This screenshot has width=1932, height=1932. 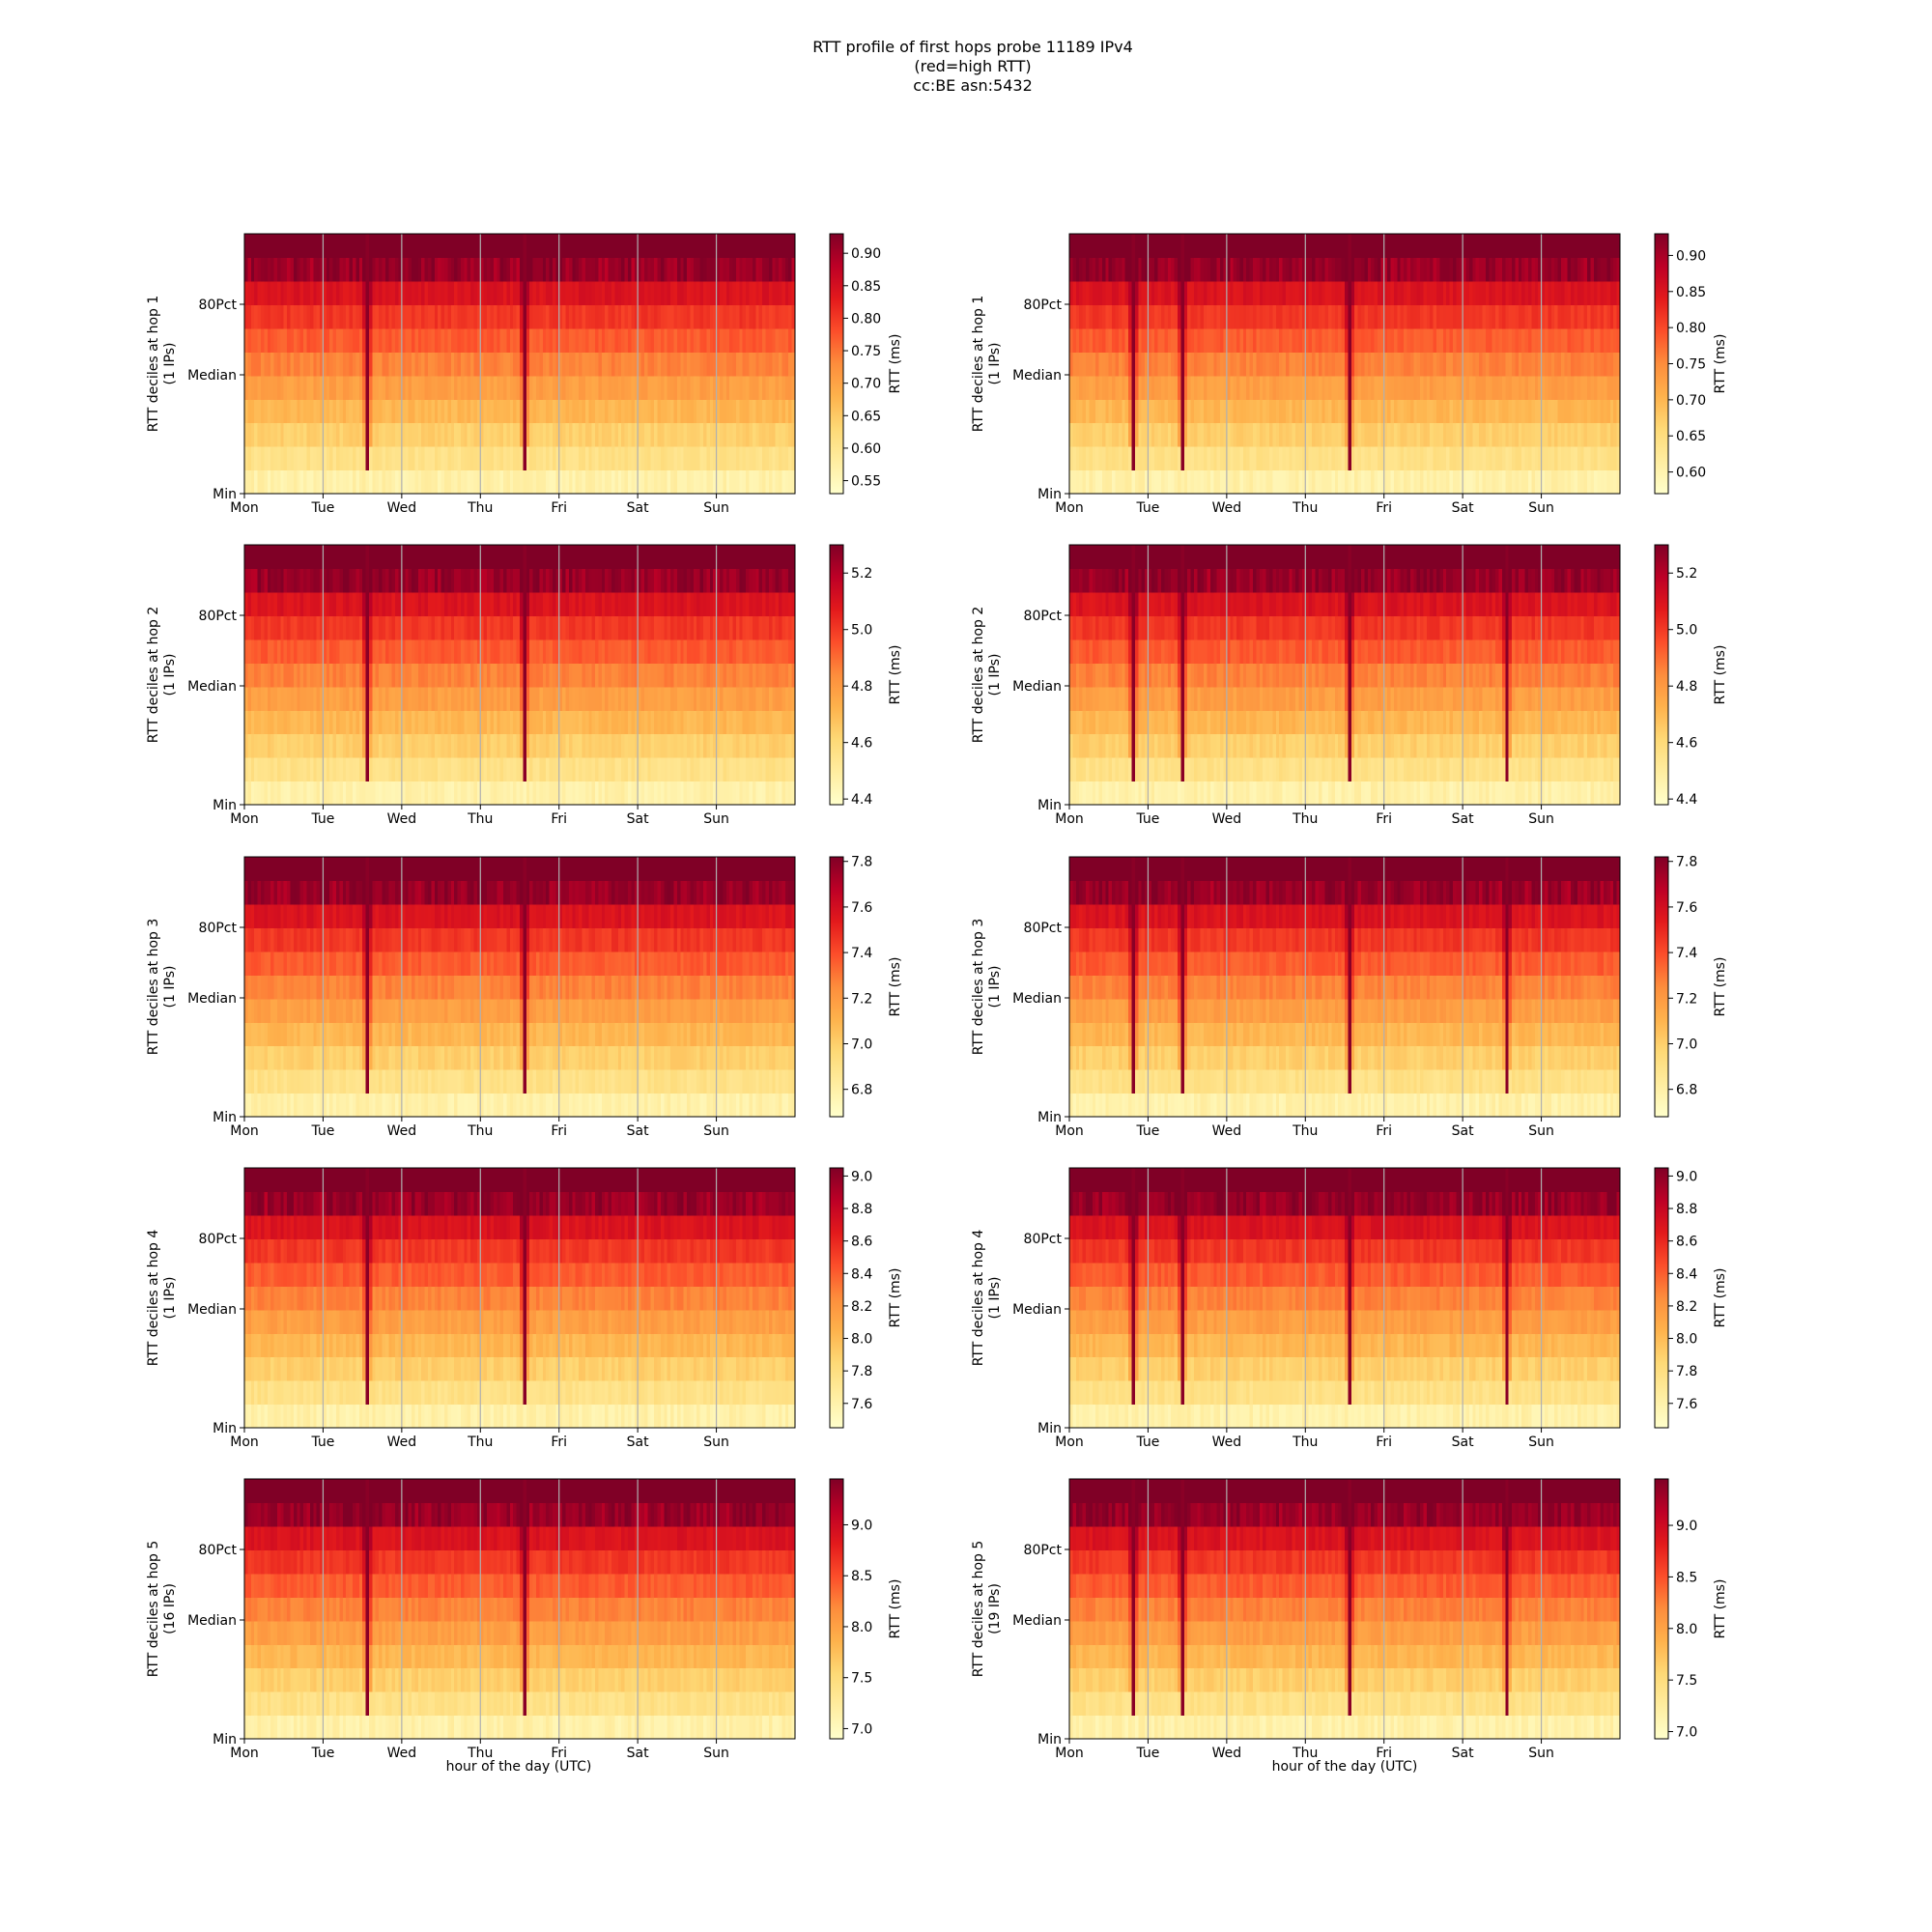 I want to click on colorbar-tick-label: 0.80, so click(x=1691, y=328).